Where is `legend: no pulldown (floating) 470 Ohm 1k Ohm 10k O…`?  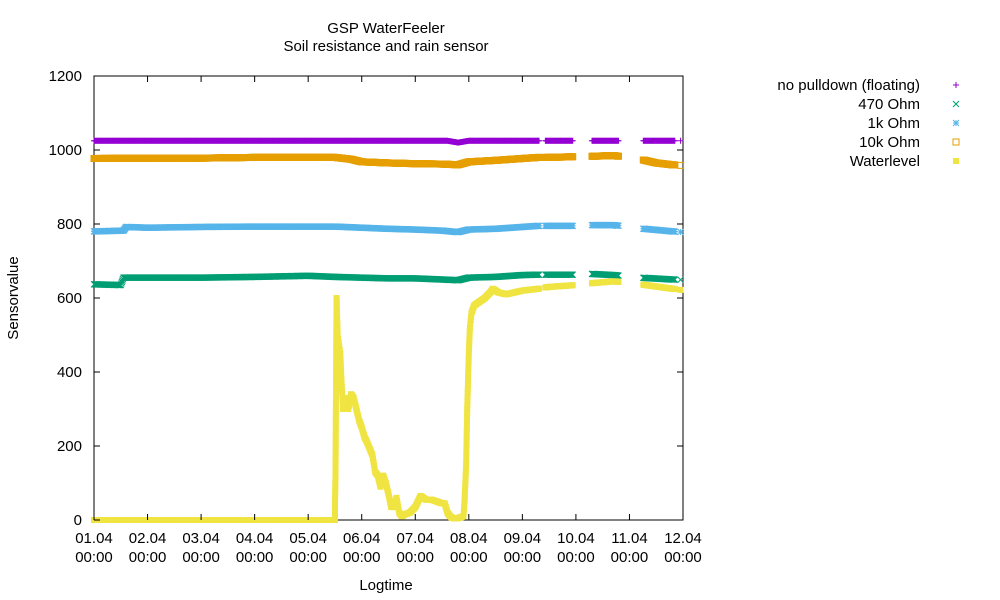 legend: no pulldown (floating) 470 Ohm 1k Ohm 10k O… is located at coordinates (868, 123).